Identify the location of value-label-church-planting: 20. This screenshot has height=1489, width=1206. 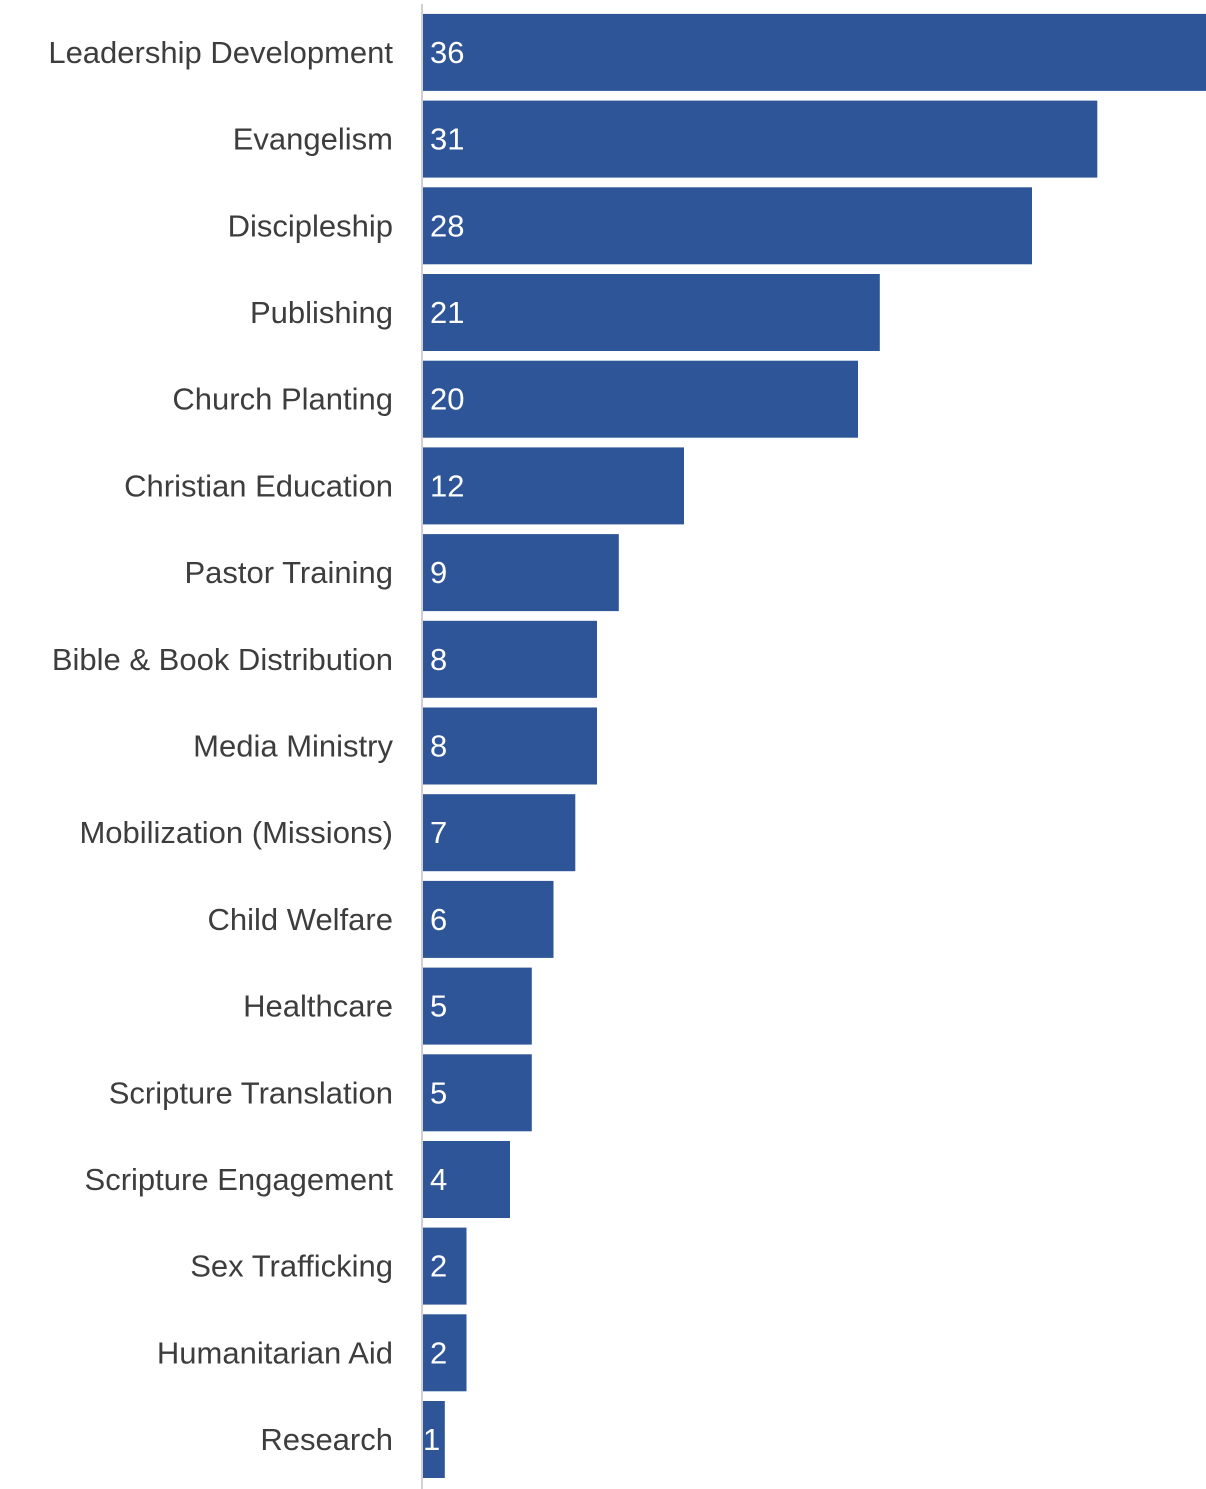
(447, 399).